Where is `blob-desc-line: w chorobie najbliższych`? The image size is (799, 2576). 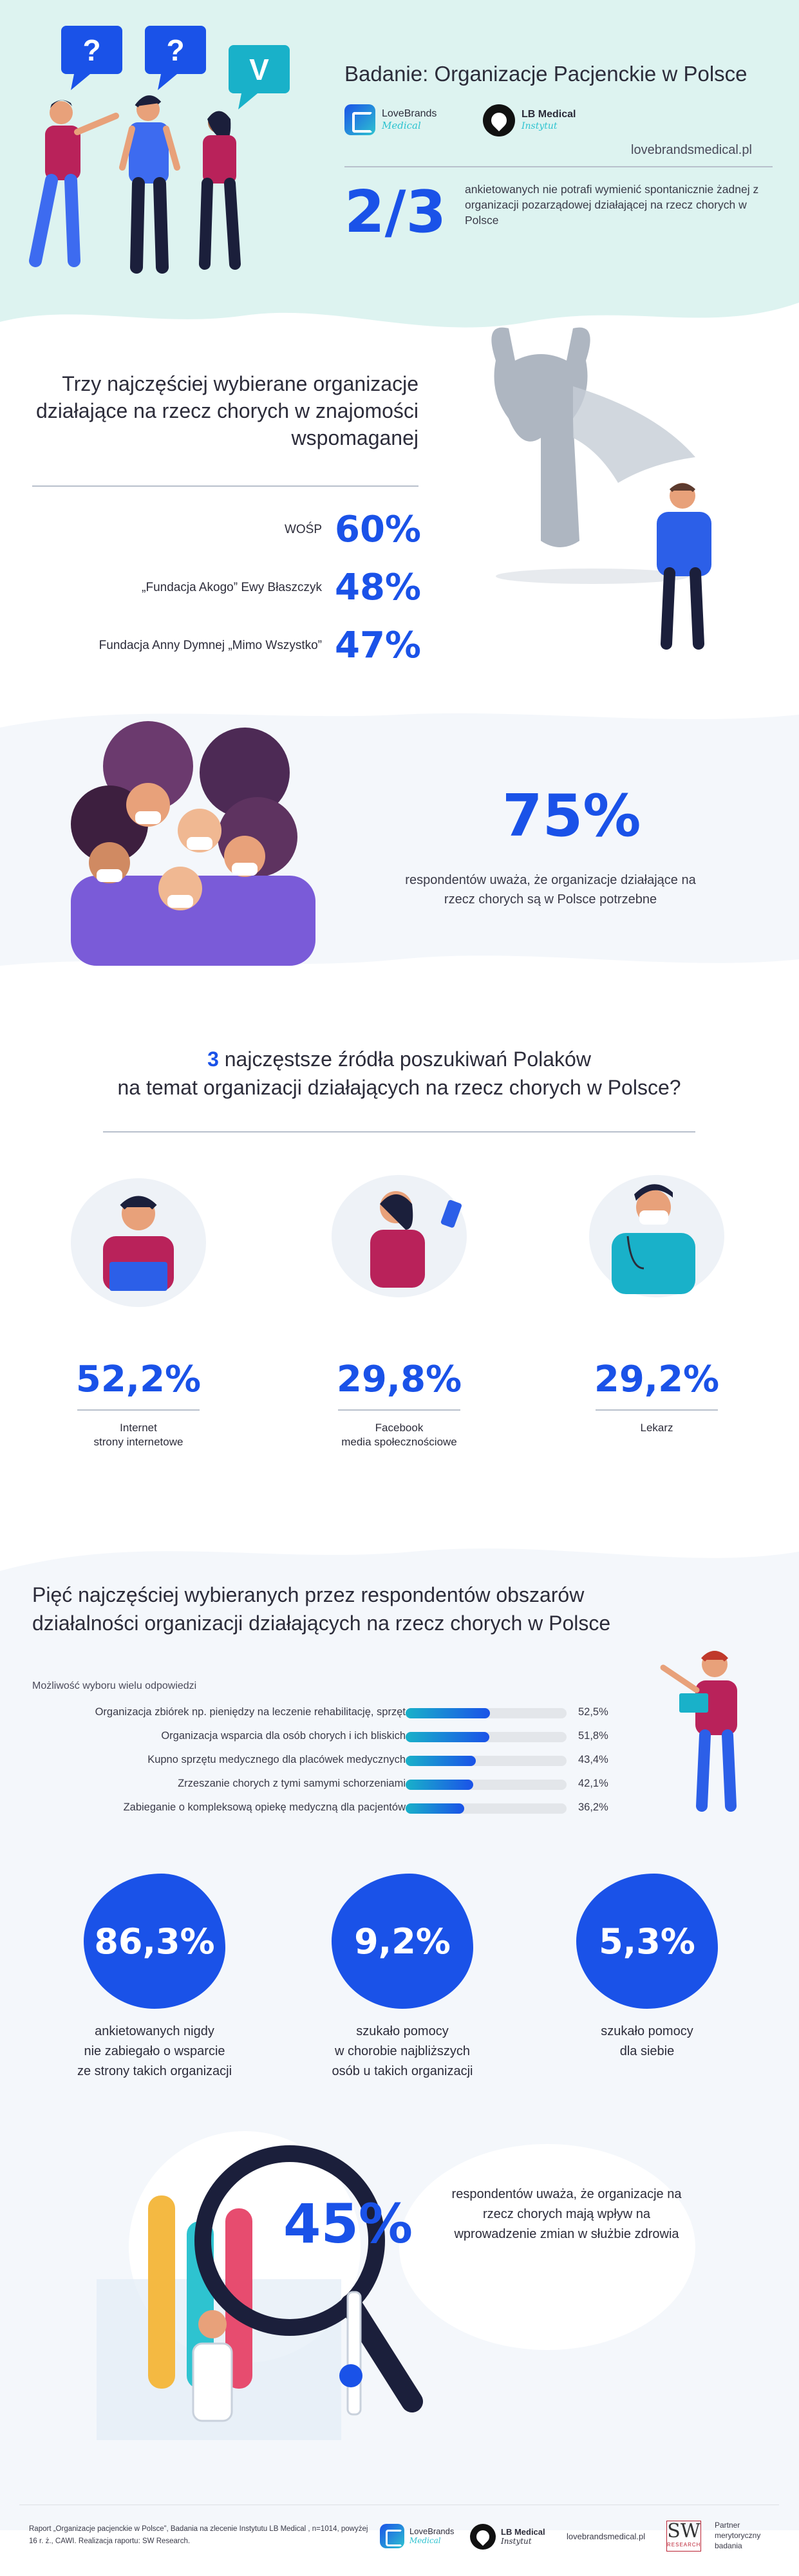 blob-desc-line: w chorobie najbliższych is located at coordinates (402, 2051).